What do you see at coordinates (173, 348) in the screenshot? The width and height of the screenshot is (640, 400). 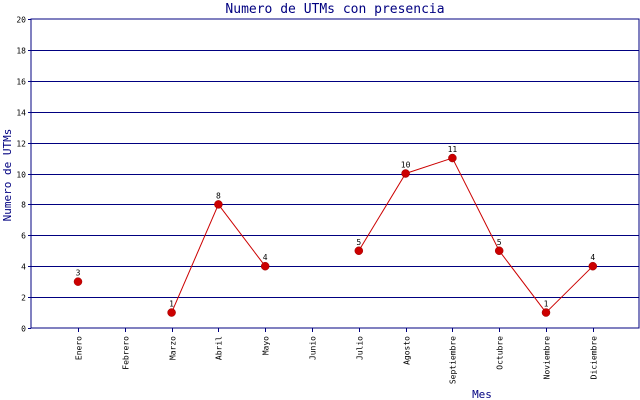 I see `x-tick-label: Marzo` at bounding box center [173, 348].